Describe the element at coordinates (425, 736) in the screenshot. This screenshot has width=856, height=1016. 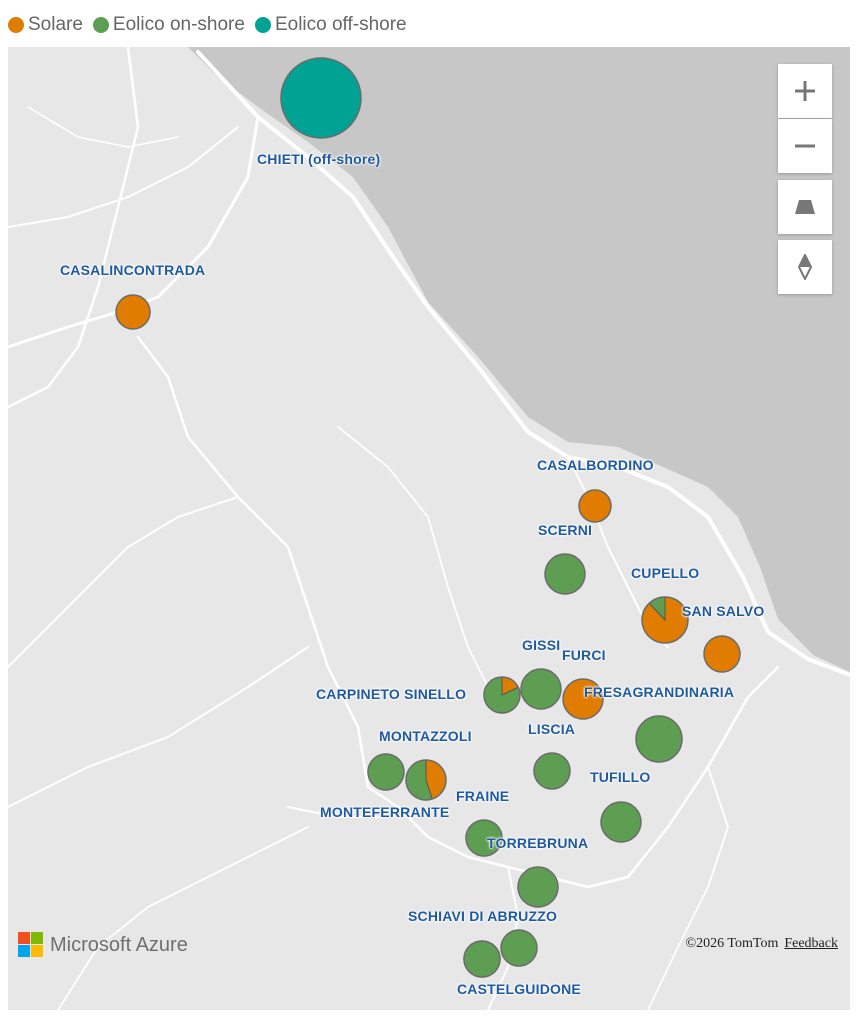
I see `label-montazzoli: MONTAZZOLI` at that location.